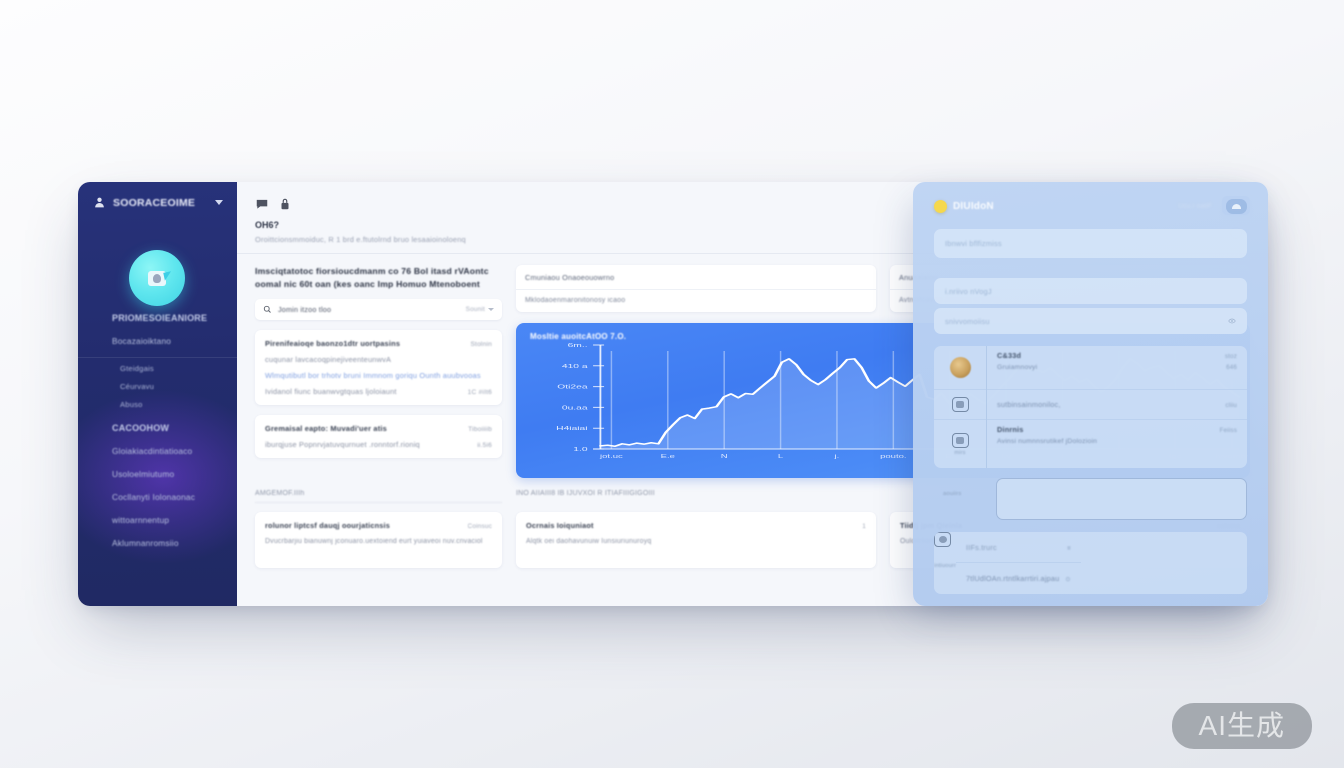 The height and width of the screenshot is (768, 1344). What do you see at coordinates (328, 359) in the screenshot?
I see `card-row-label: cuqunar lavcacoqpinejiveenteunwvA` at bounding box center [328, 359].